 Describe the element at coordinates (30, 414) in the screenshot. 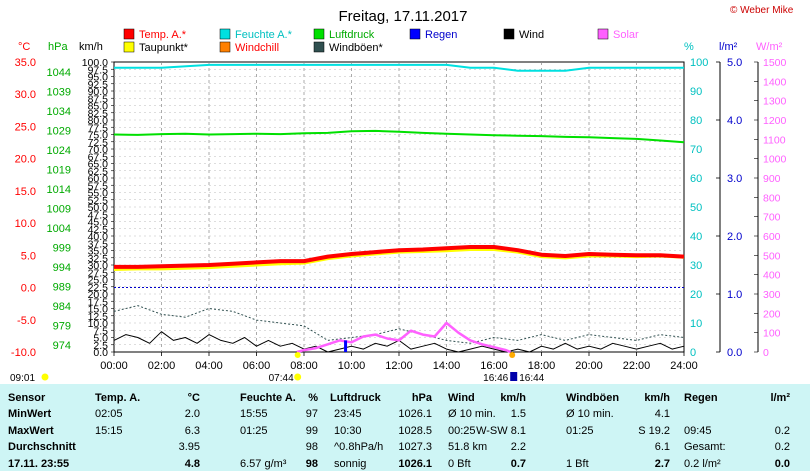

I see `table-row-label: MinWert` at that location.